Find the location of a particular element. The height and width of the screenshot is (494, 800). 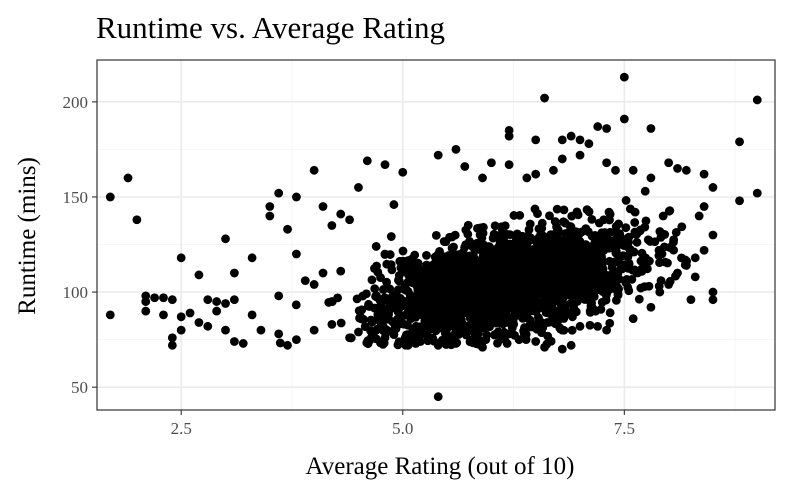

x-tick-label: 2.5 is located at coordinates (181, 428).